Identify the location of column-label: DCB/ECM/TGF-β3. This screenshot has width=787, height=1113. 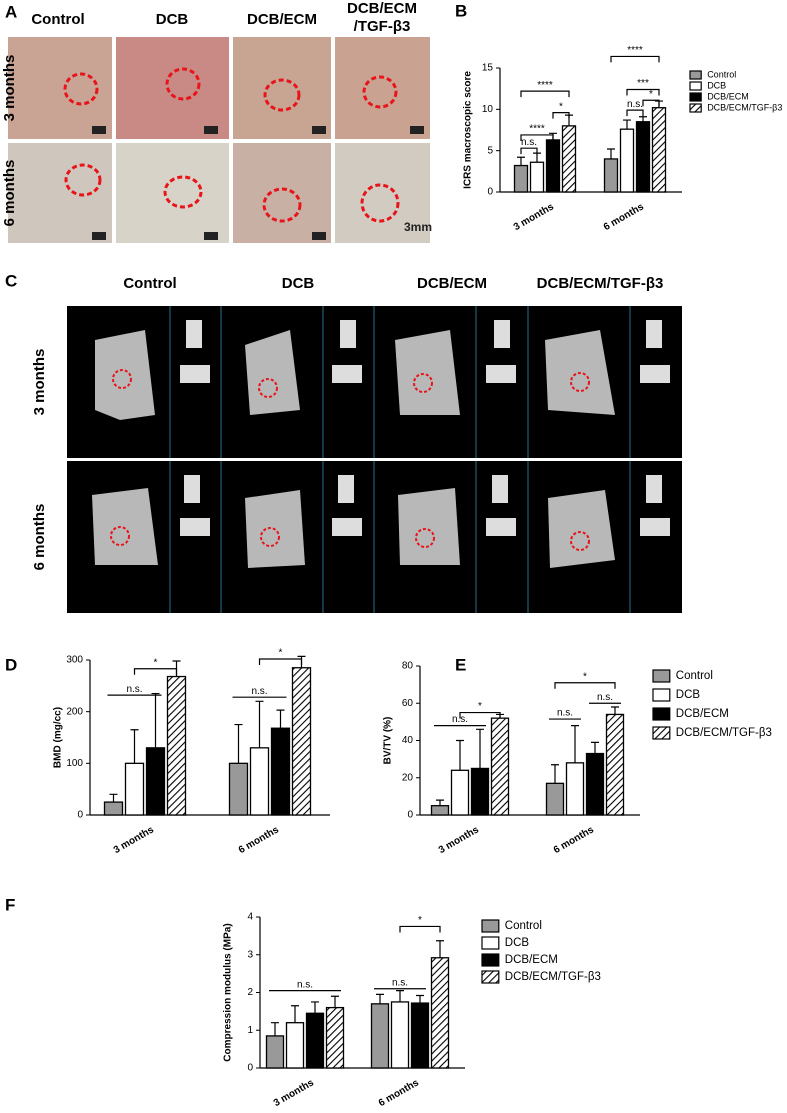
(600, 283).